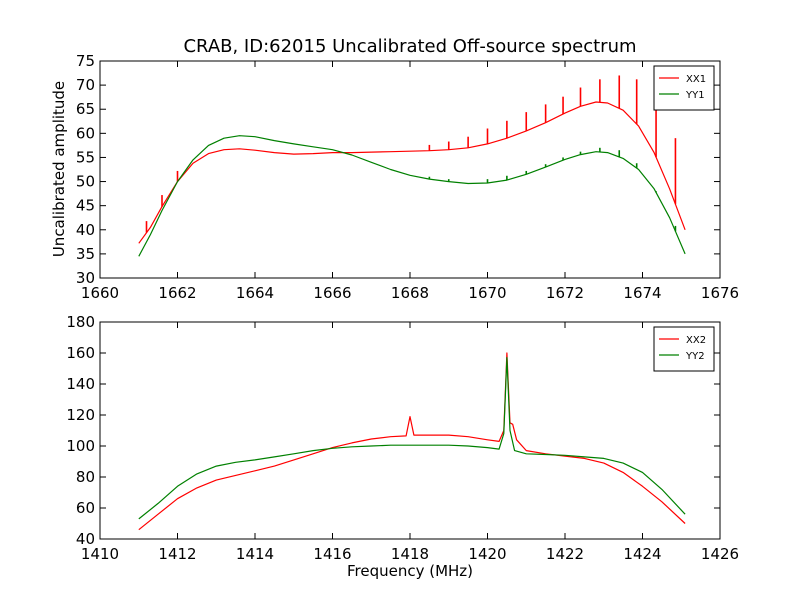 This screenshot has height=604, width=800. I want to click on x-tick-label: 1418, so click(410, 554).